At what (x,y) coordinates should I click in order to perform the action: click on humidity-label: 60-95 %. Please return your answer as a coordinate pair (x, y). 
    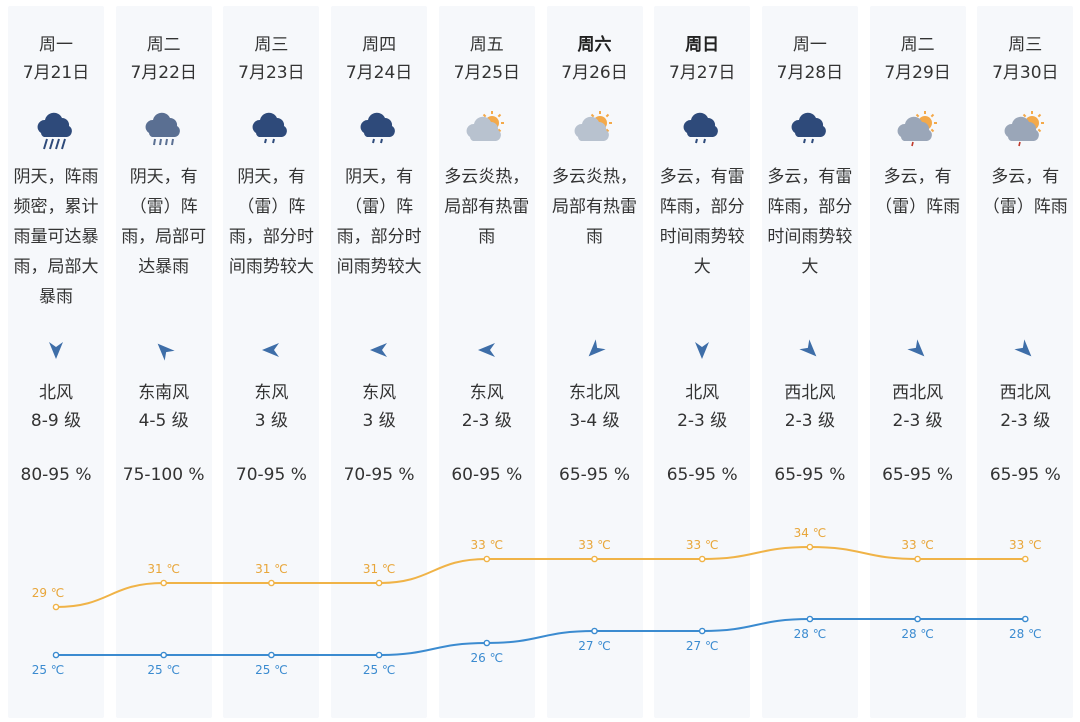
    Looking at the image, I should click on (487, 475).